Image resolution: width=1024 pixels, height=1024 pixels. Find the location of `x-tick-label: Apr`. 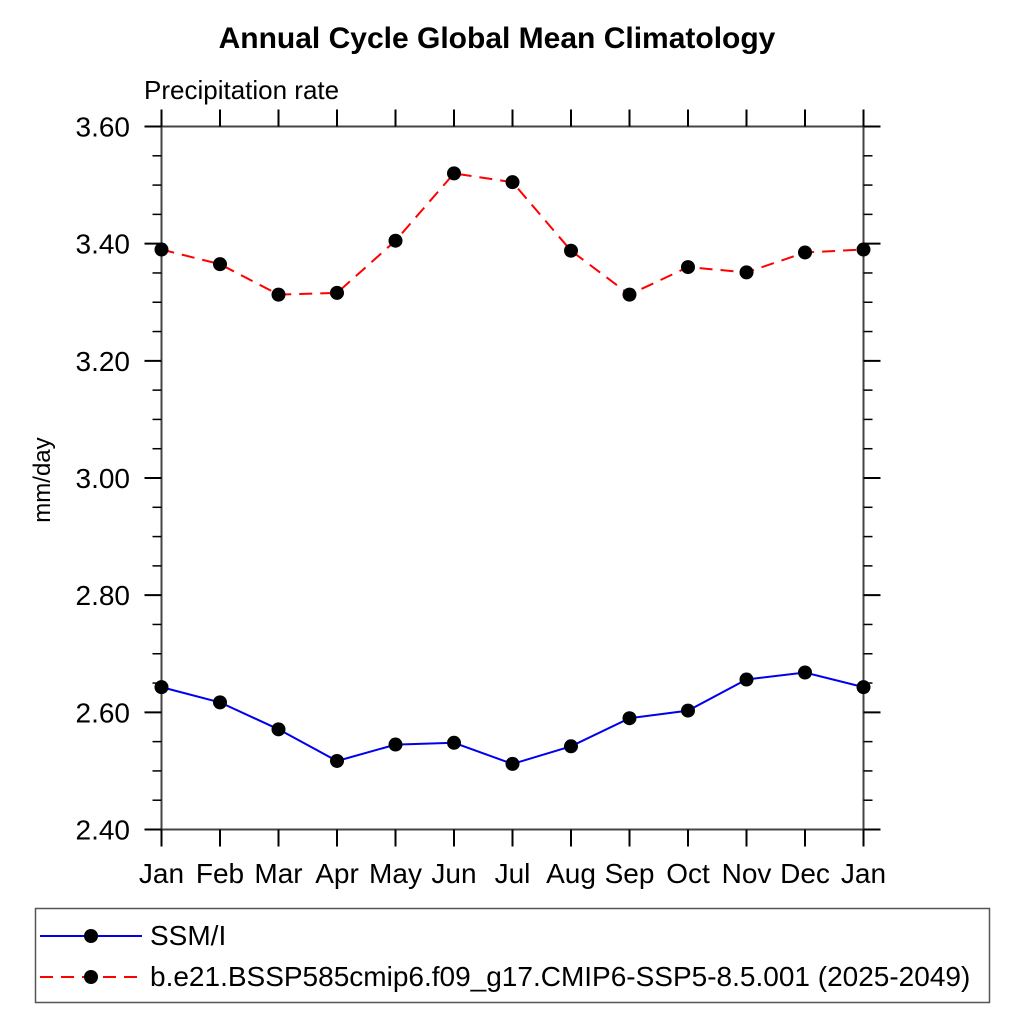

x-tick-label: Apr is located at coordinates (337, 873).